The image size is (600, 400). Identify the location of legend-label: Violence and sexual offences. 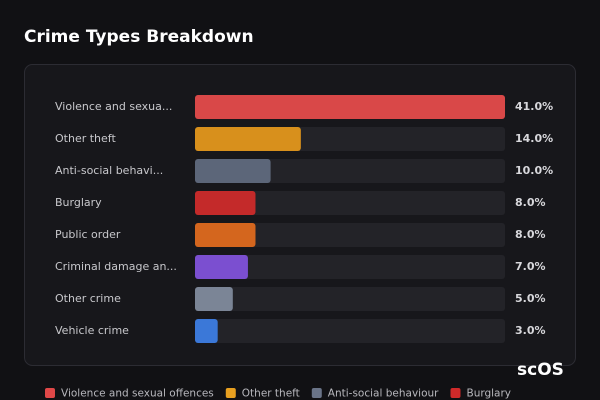
(137, 394).